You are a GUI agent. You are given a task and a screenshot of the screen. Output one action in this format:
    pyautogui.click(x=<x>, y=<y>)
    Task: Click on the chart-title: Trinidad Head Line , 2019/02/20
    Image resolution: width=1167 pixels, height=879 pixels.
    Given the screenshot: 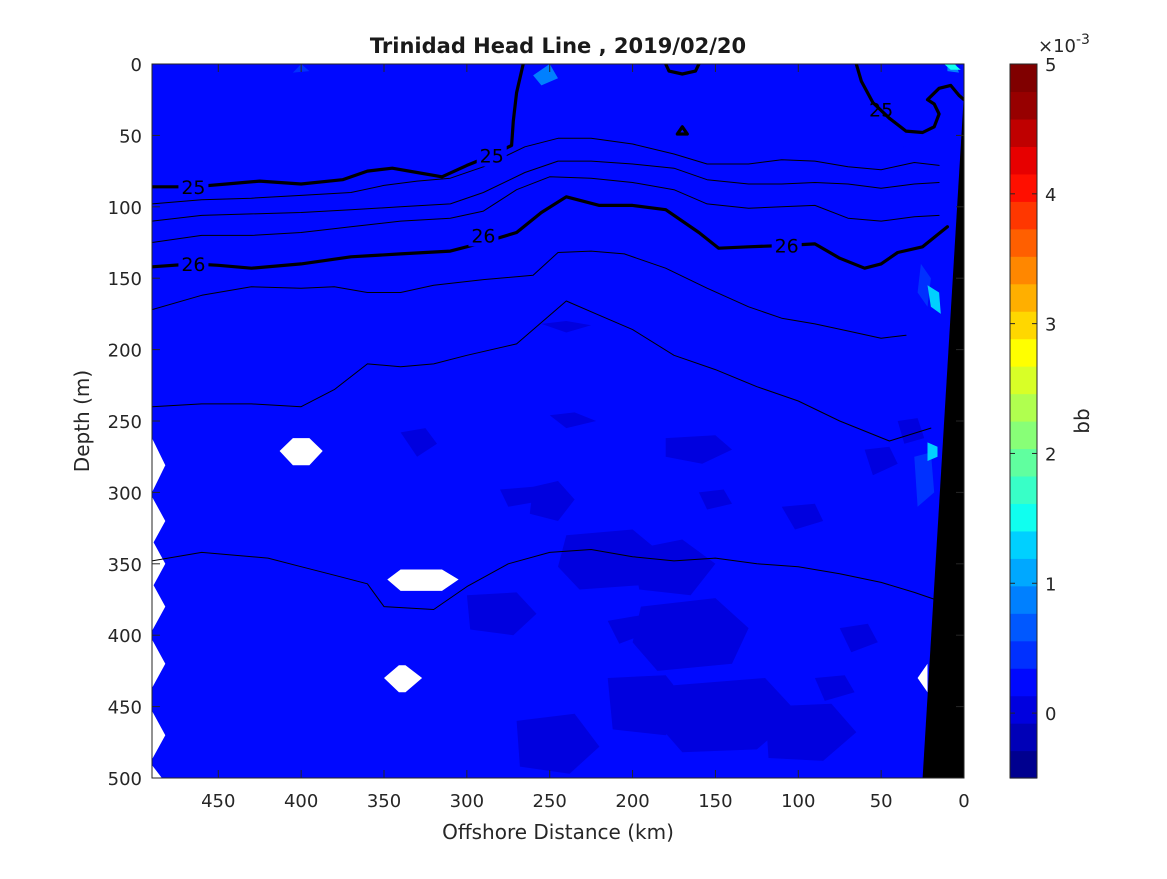 What is the action you would take?
    pyautogui.click(x=558, y=46)
    